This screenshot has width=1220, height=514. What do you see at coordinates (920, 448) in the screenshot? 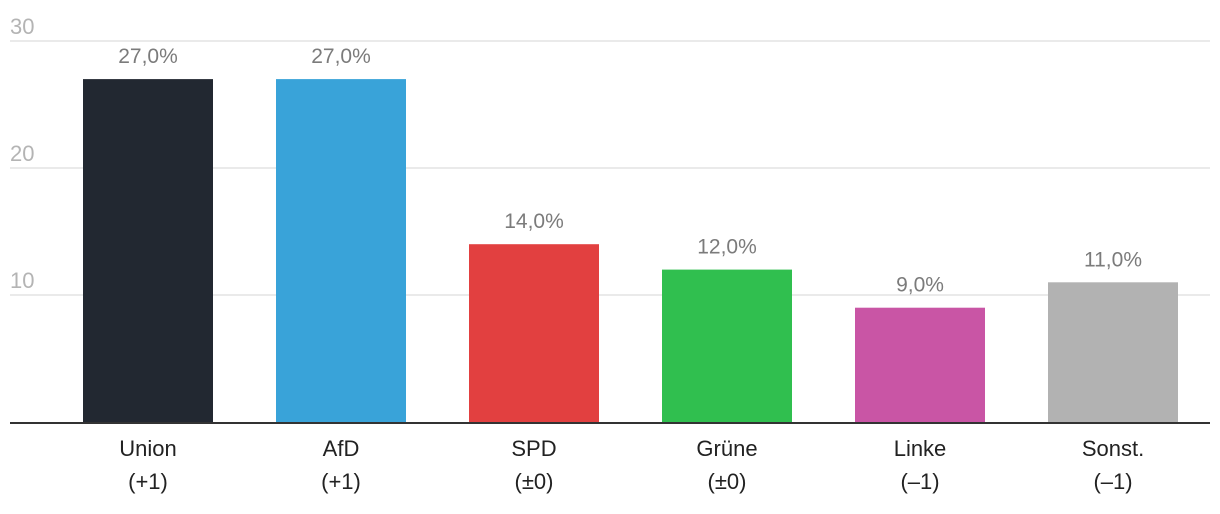
I see `category-label: Linke` at bounding box center [920, 448].